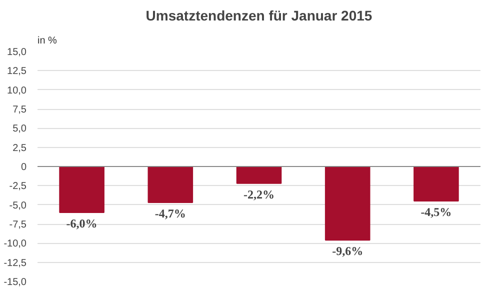 This screenshot has height=291, width=500. I want to click on y-tick-label: 15,0, so click(17, 52).